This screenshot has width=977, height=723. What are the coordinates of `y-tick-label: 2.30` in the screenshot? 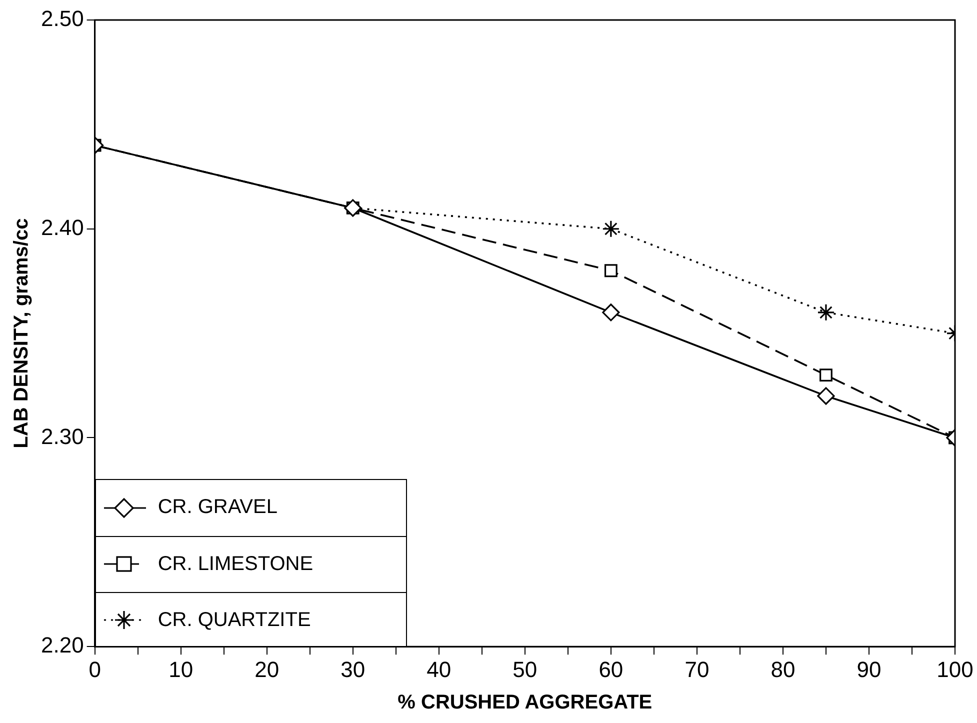 It's located at (62, 436).